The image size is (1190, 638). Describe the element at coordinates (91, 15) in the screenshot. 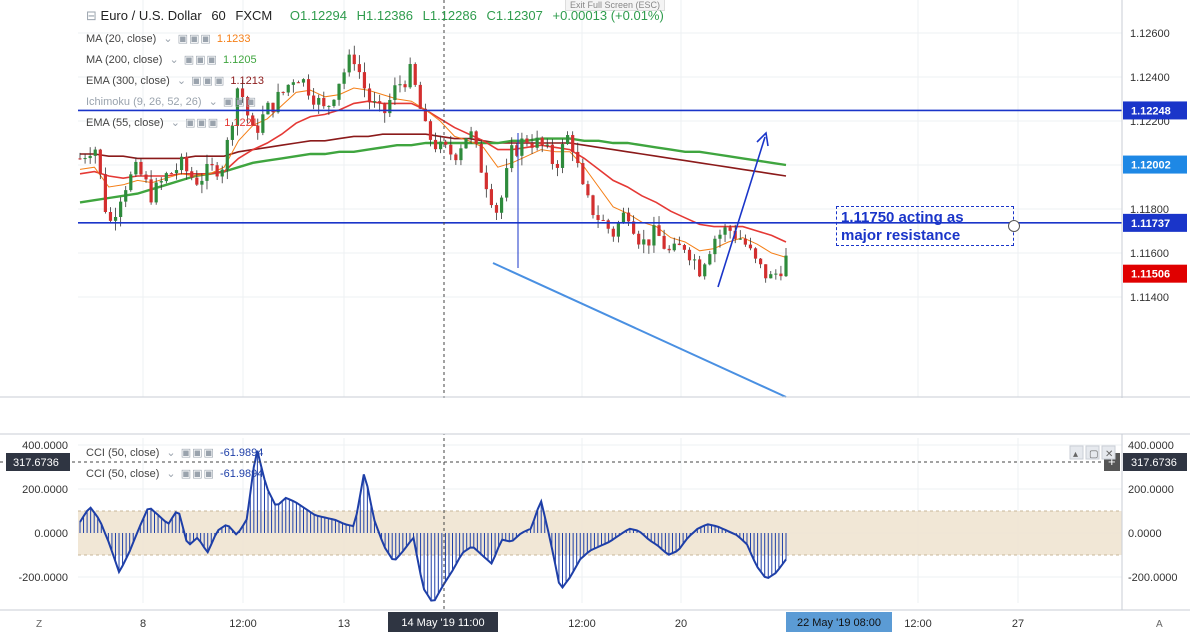

I see `collapse-icon: ⊟` at that location.